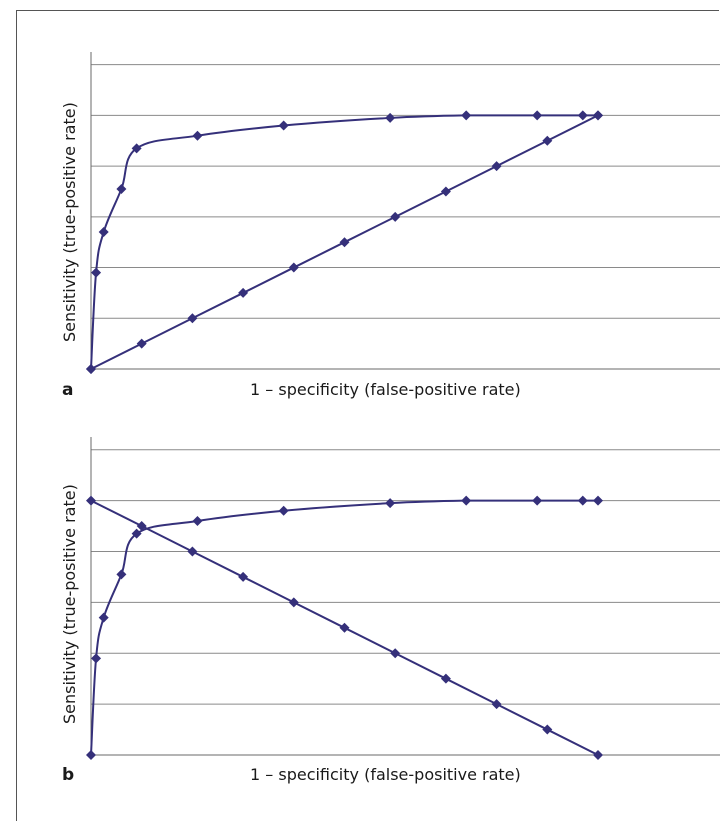 Image resolution: width=721 pixels, height=822 pixels. I want to click on panel-a-label: a, so click(68, 390).